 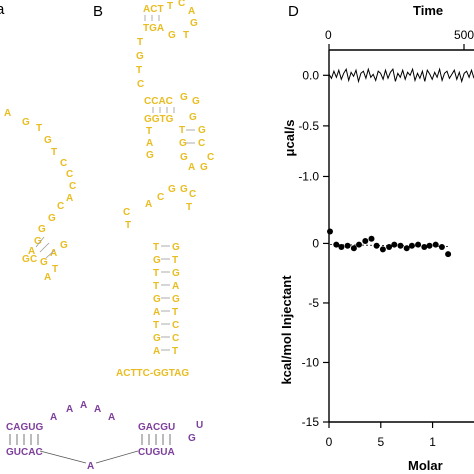 What do you see at coordinates (401, 75) in the screenshot?
I see `thermogram-trace` at bounding box center [401, 75].